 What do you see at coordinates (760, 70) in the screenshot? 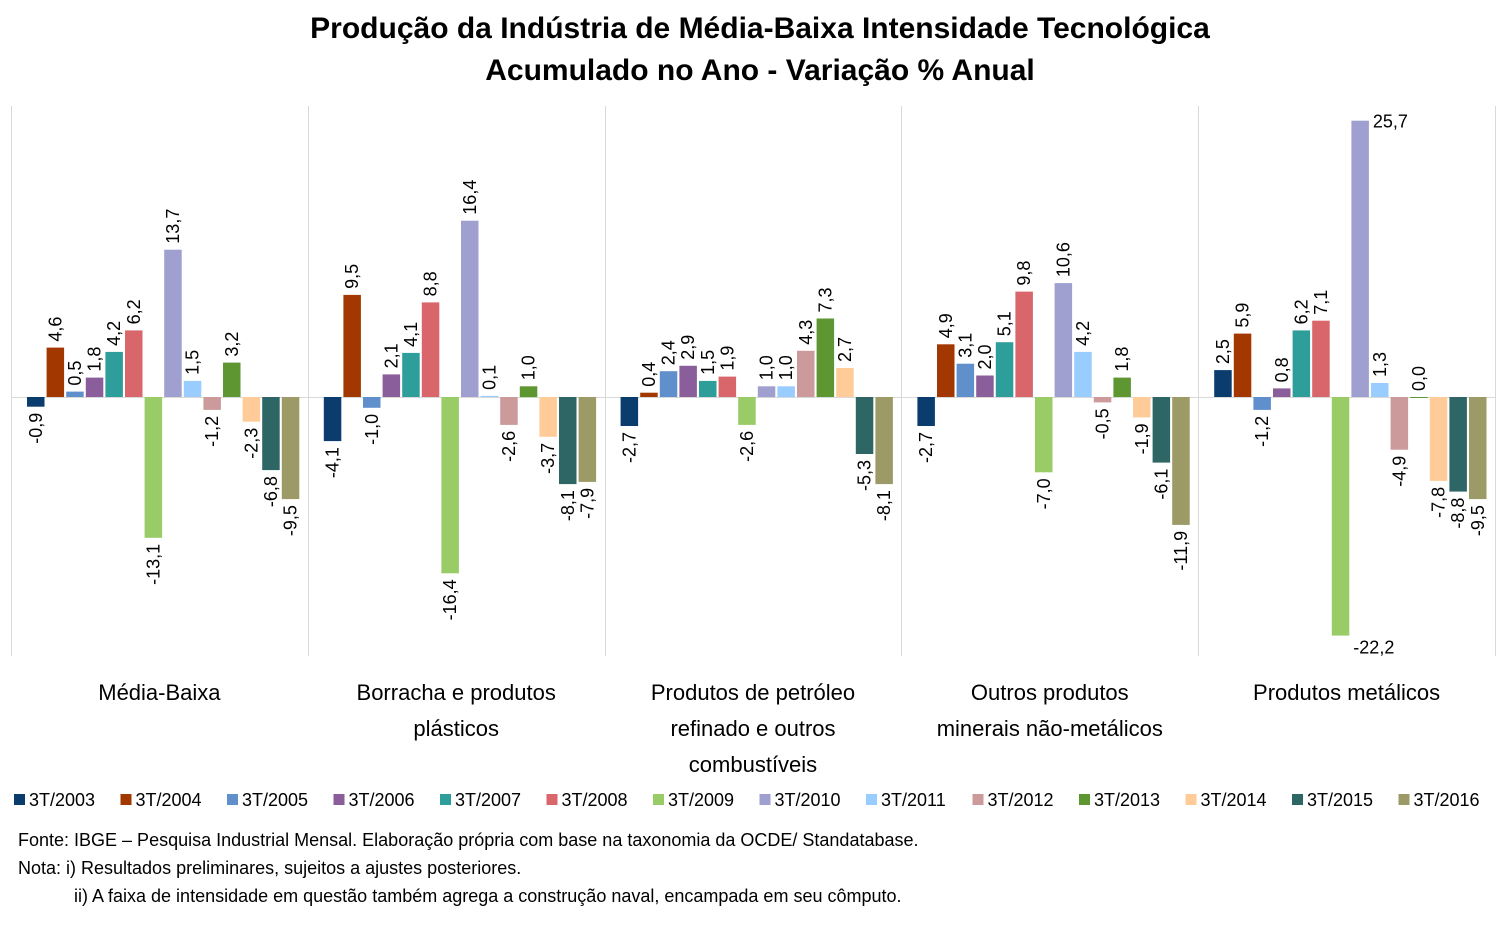
I see `chart-title-line2: Acumulado no Ano - Variação % Anual` at bounding box center [760, 70].